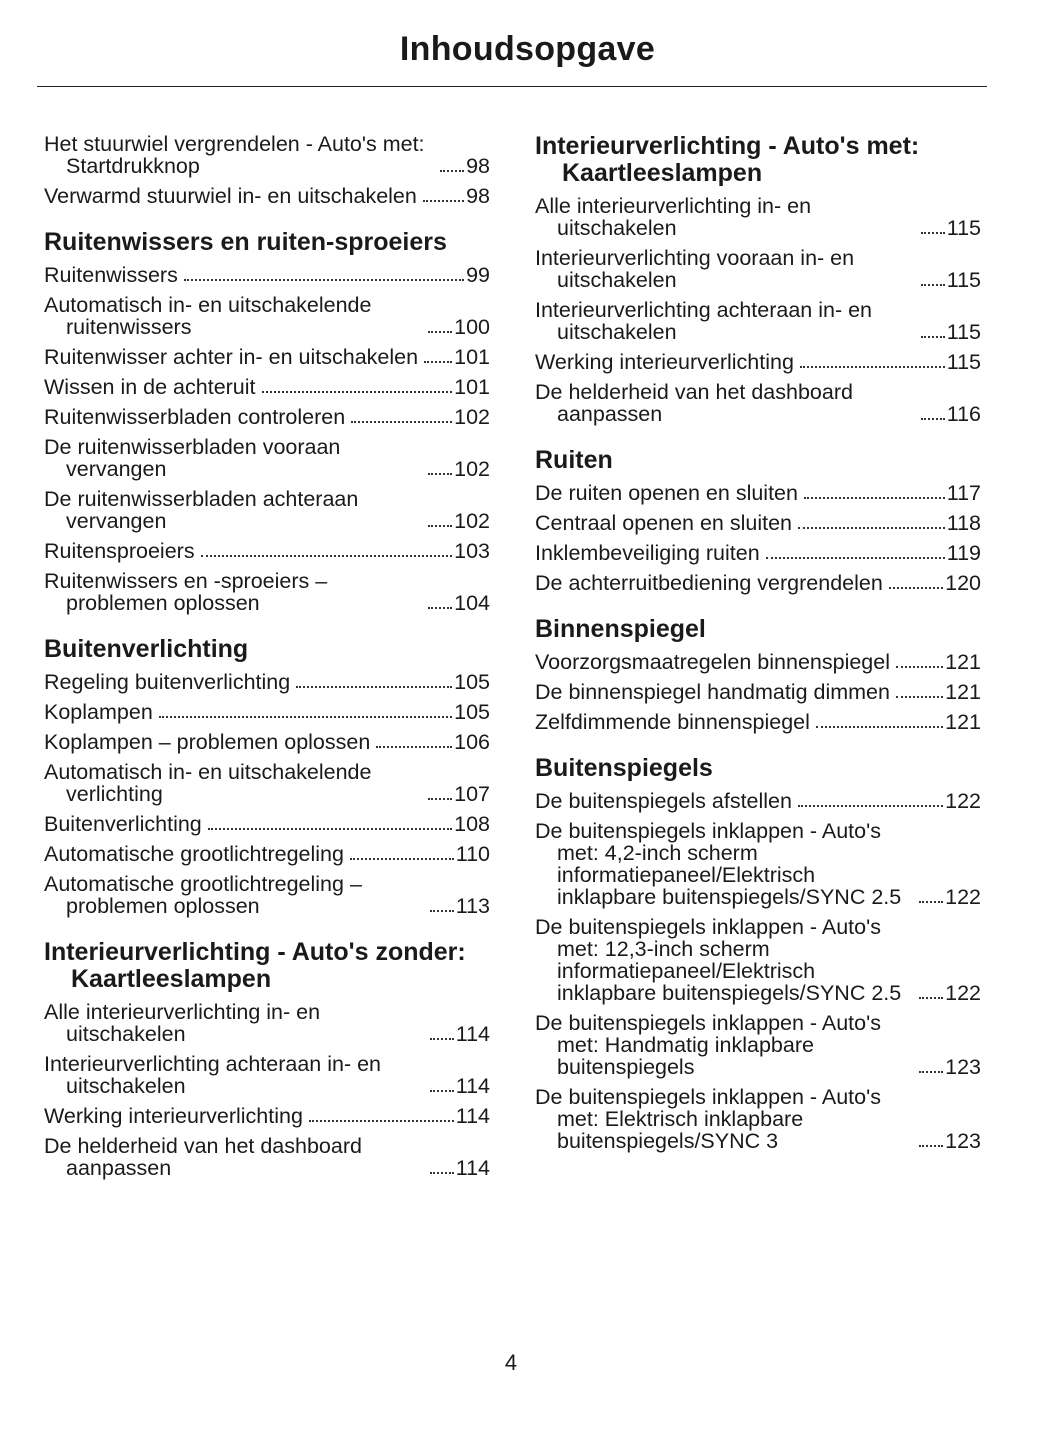 Image resolution: width=1055 pixels, height=1448 pixels. Describe the element at coordinates (472, 551) in the screenshot. I see `entry-page: 103` at that location.